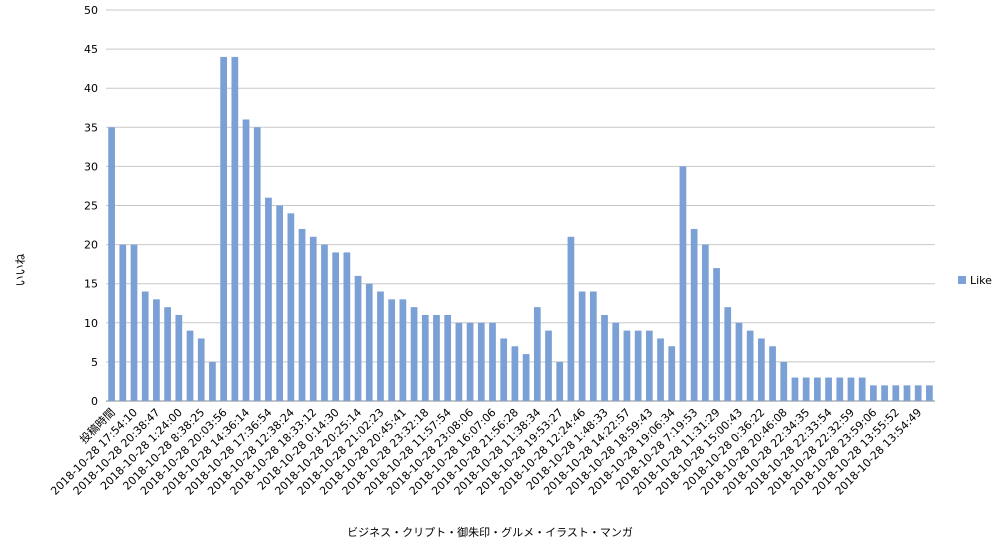 The height and width of the screenshot is (550, 1003). I want to click on legend-label: Like, so click(981, 280).